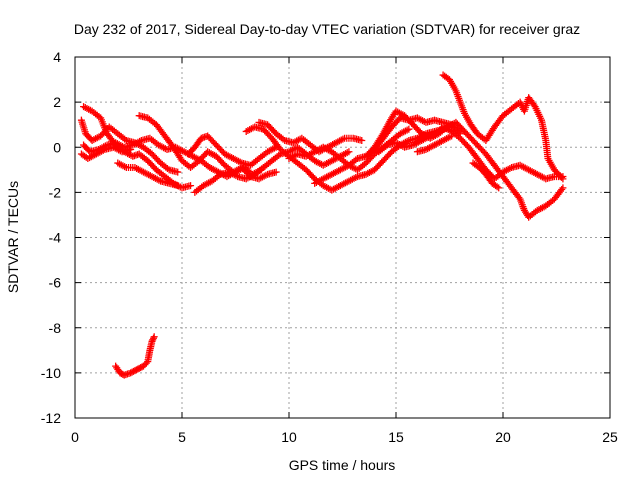 This screenshot has height=480, width=640. Describe the element at coordinates (289, 437) in the screenshot. I see `x-tick-label: 10` at that location.